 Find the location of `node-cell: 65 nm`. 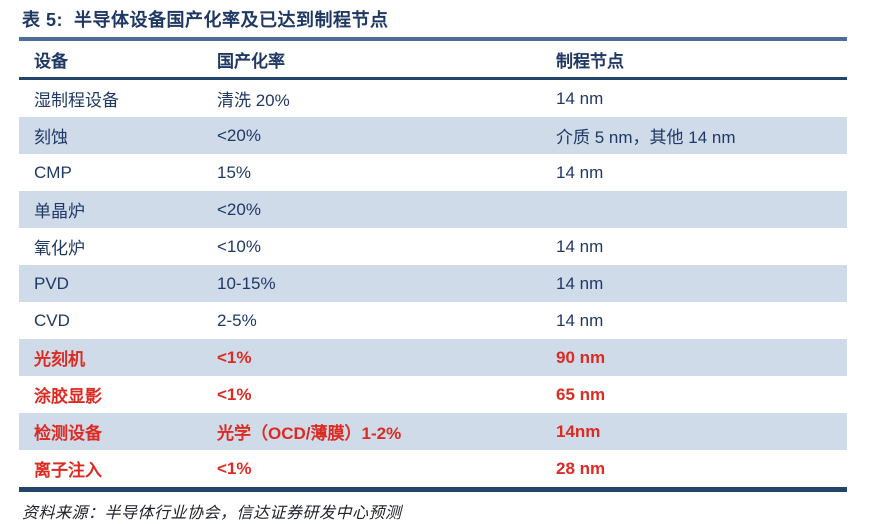

node-cell: 65 nm is located at coordinates (581, 394).